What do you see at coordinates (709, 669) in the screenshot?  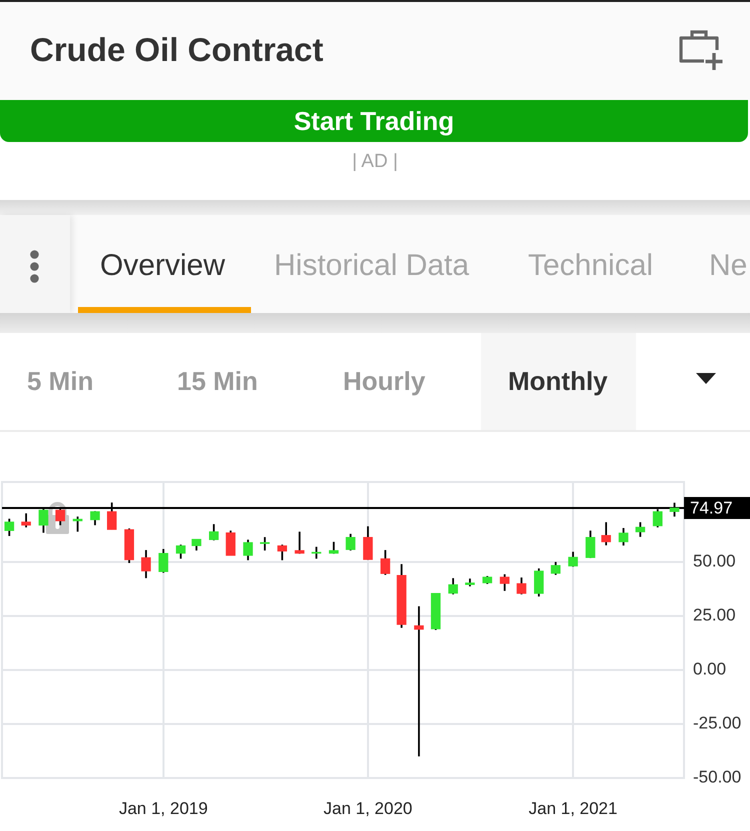 I see `y-tick-label: 0.00` at bounding box center [709, 669].